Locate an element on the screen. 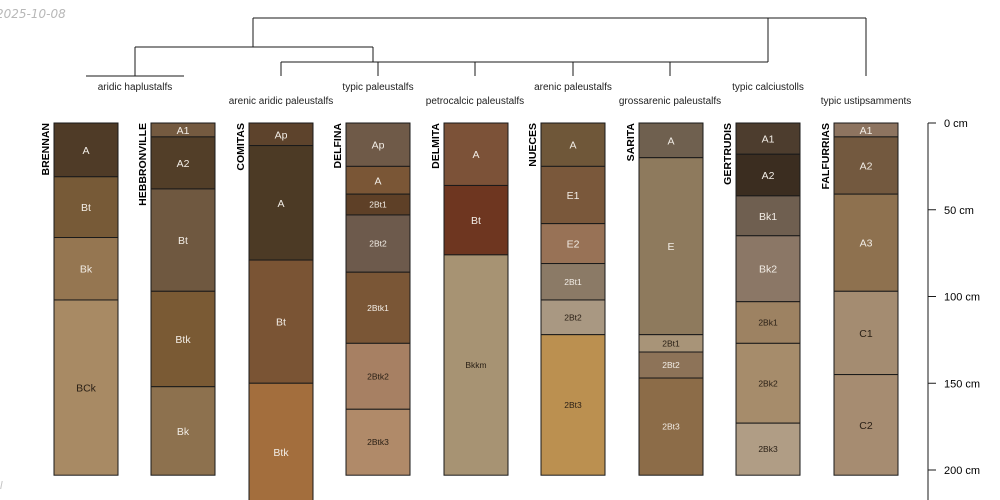  depth-axis: 0 cm 50 cm 100 cm 150 cm 200 cm is located at coordinates (953, 309).